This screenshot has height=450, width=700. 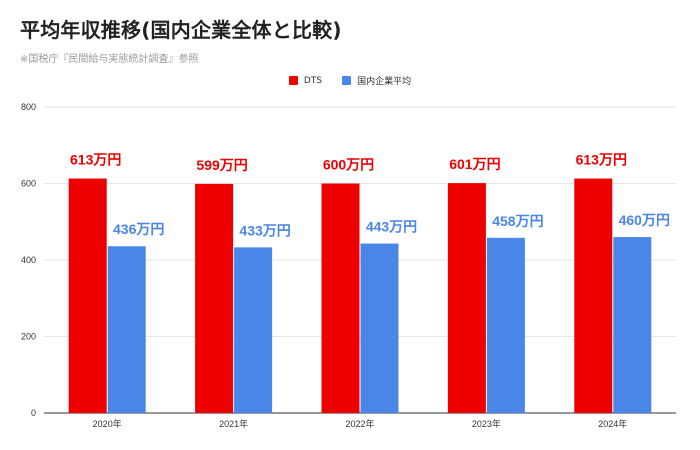 I want to click on chart-source-note: ※国税庁『民間給与実態統計調査』参照, so click(x=109, y=59).